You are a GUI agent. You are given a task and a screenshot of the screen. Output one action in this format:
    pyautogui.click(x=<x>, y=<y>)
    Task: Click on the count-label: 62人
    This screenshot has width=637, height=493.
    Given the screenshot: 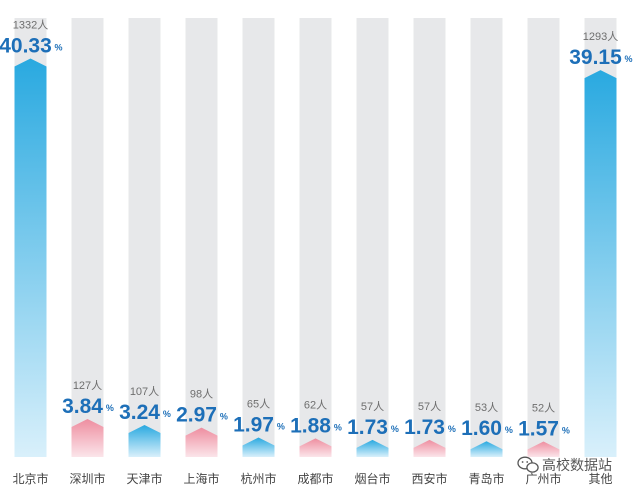 What is the action you would take?
    pyautogui.click(x=315, y=404)
    